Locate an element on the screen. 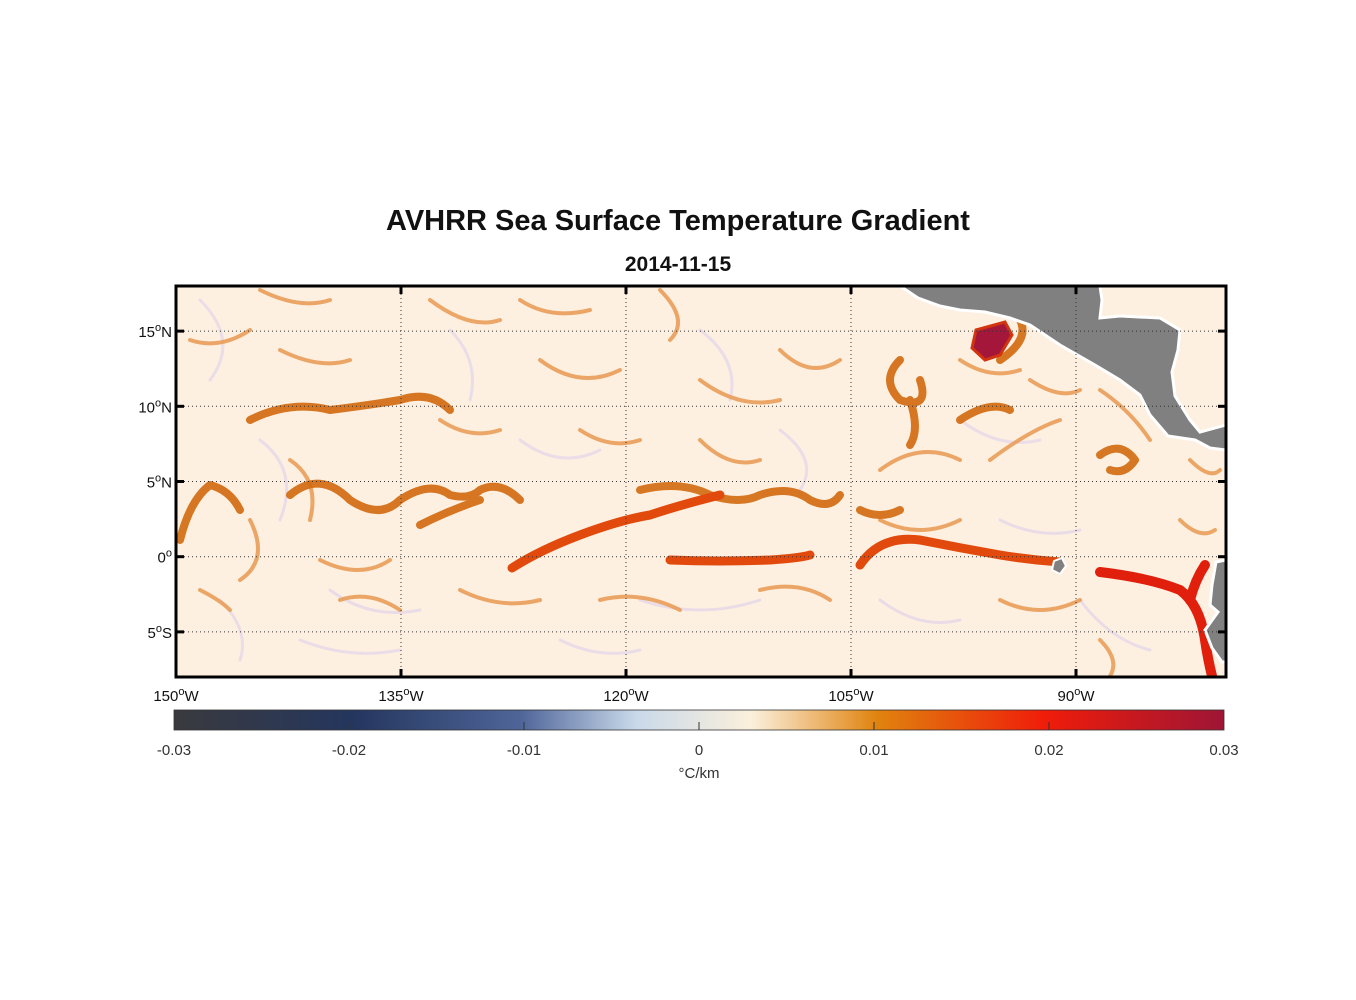 This screenshot has width=1356, height=1000. land-central-america is located at coordinates (1061, 369).